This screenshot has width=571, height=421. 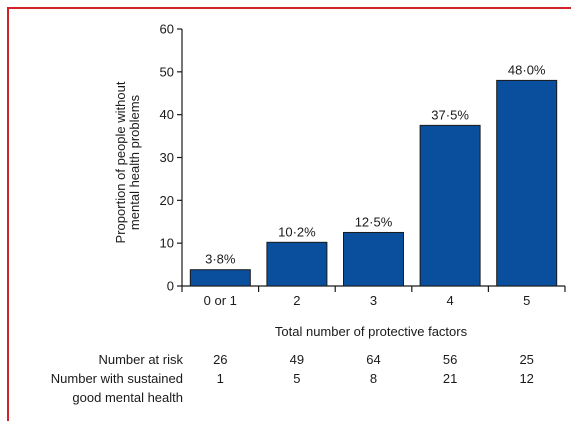 I want to click on risk-cell: 26, so click(x=220, y=359).